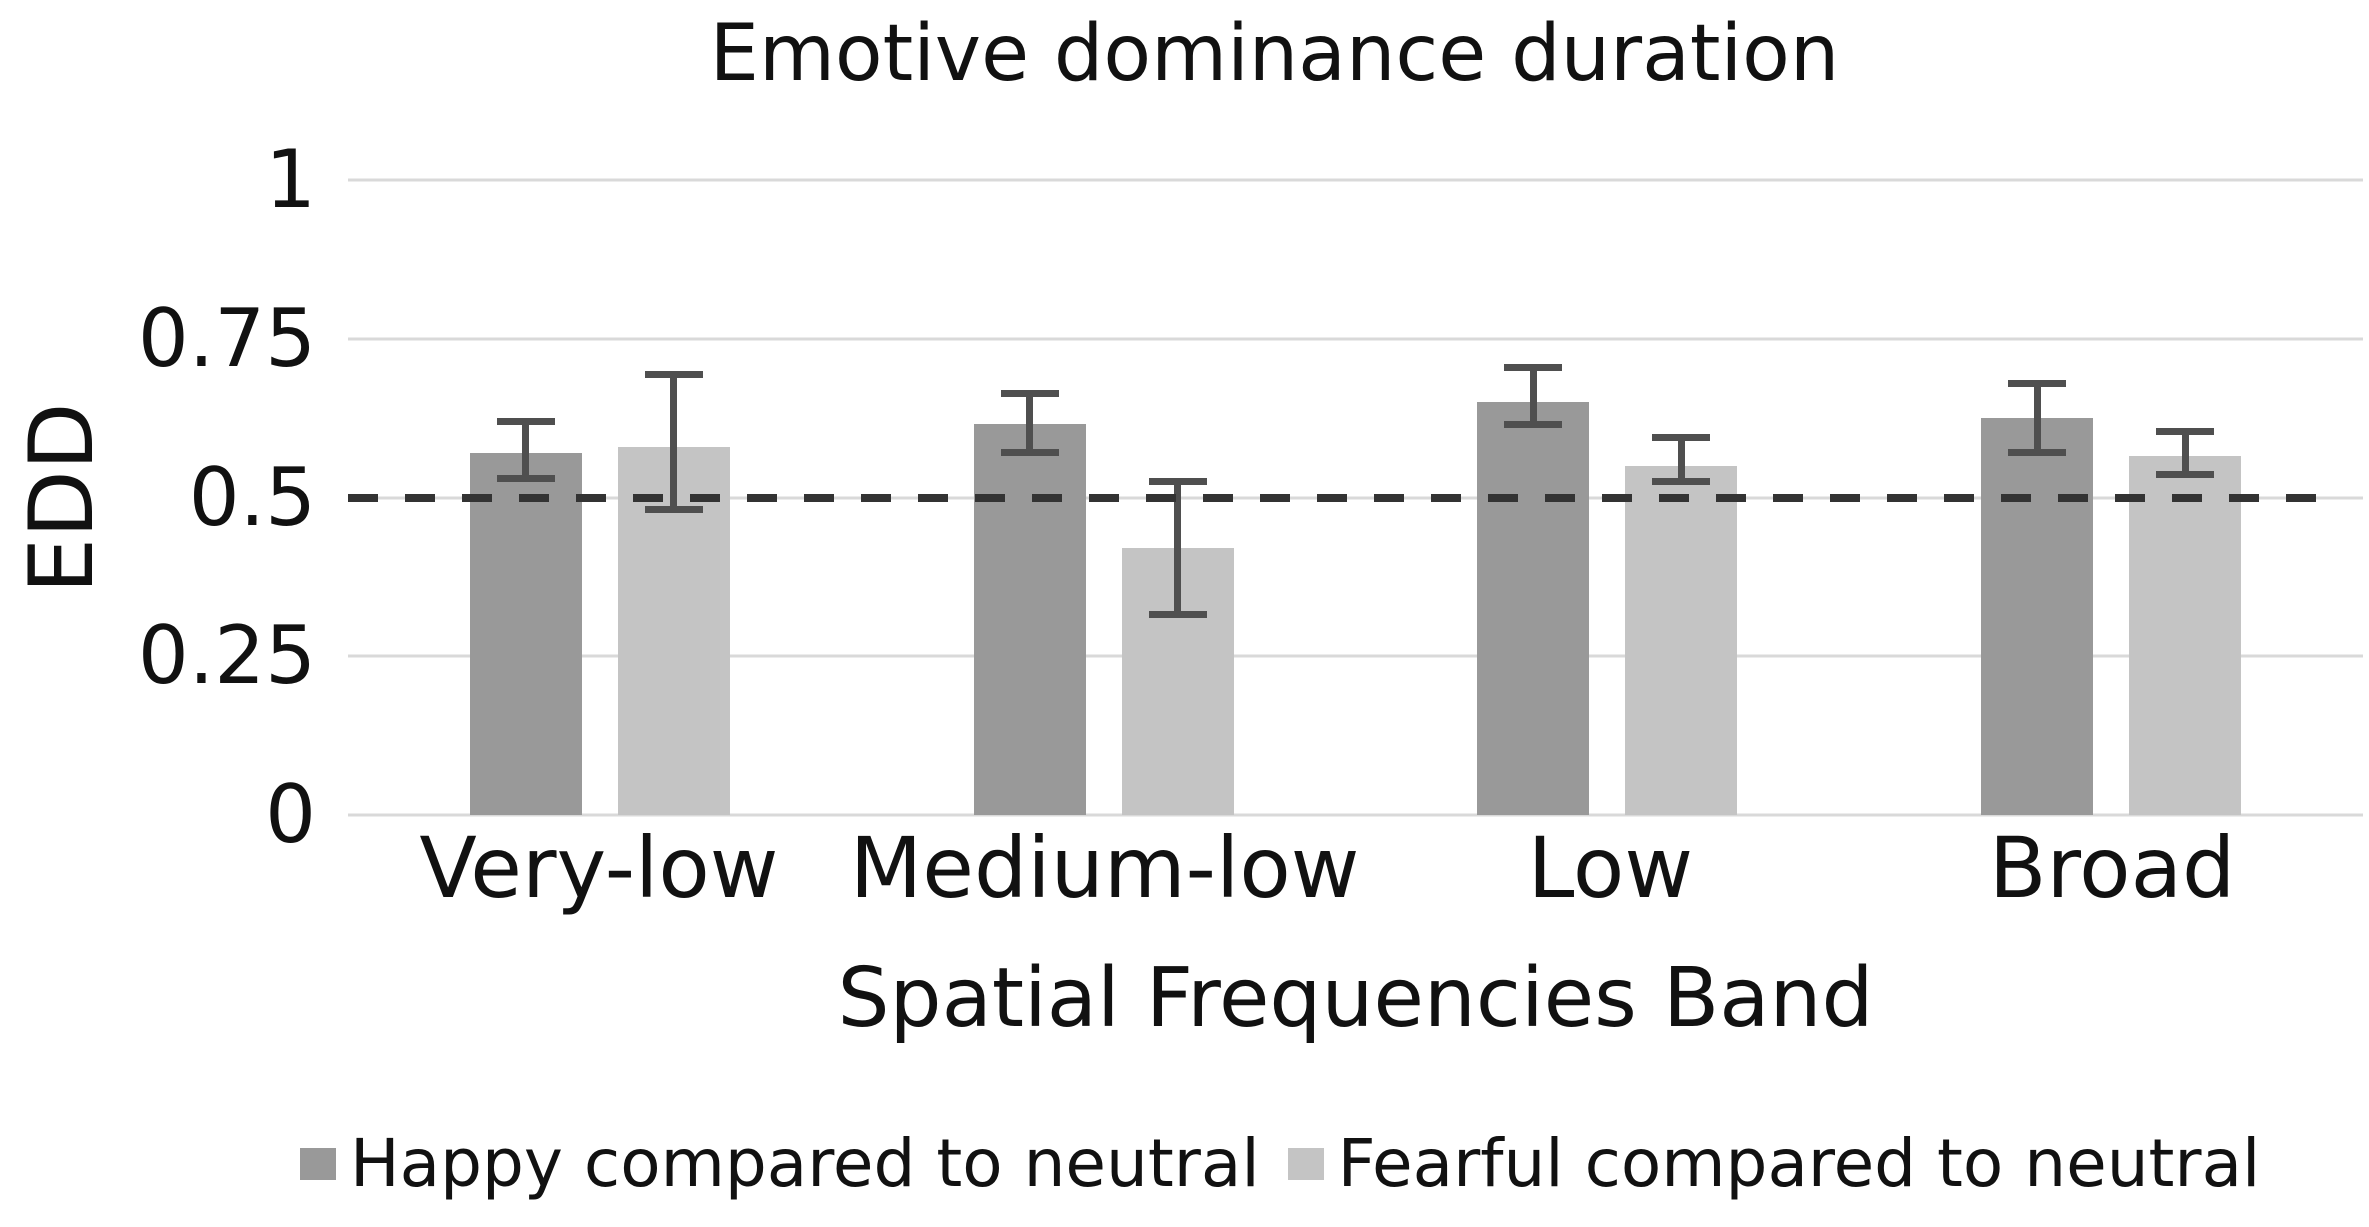 The width and height of the screenshot is (2369, 1227). What do you see at coordinates (1104, 868) in the screenshot?
I see `x-category-label-medium-low: Medium-low` at bounding box center [1104, 868].